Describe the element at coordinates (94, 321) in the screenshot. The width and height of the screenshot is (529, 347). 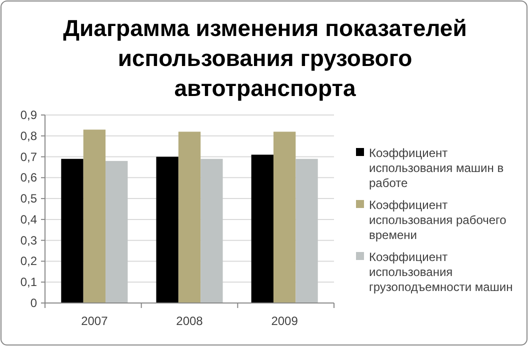
I see `x-tick-label: 2007` at that location.